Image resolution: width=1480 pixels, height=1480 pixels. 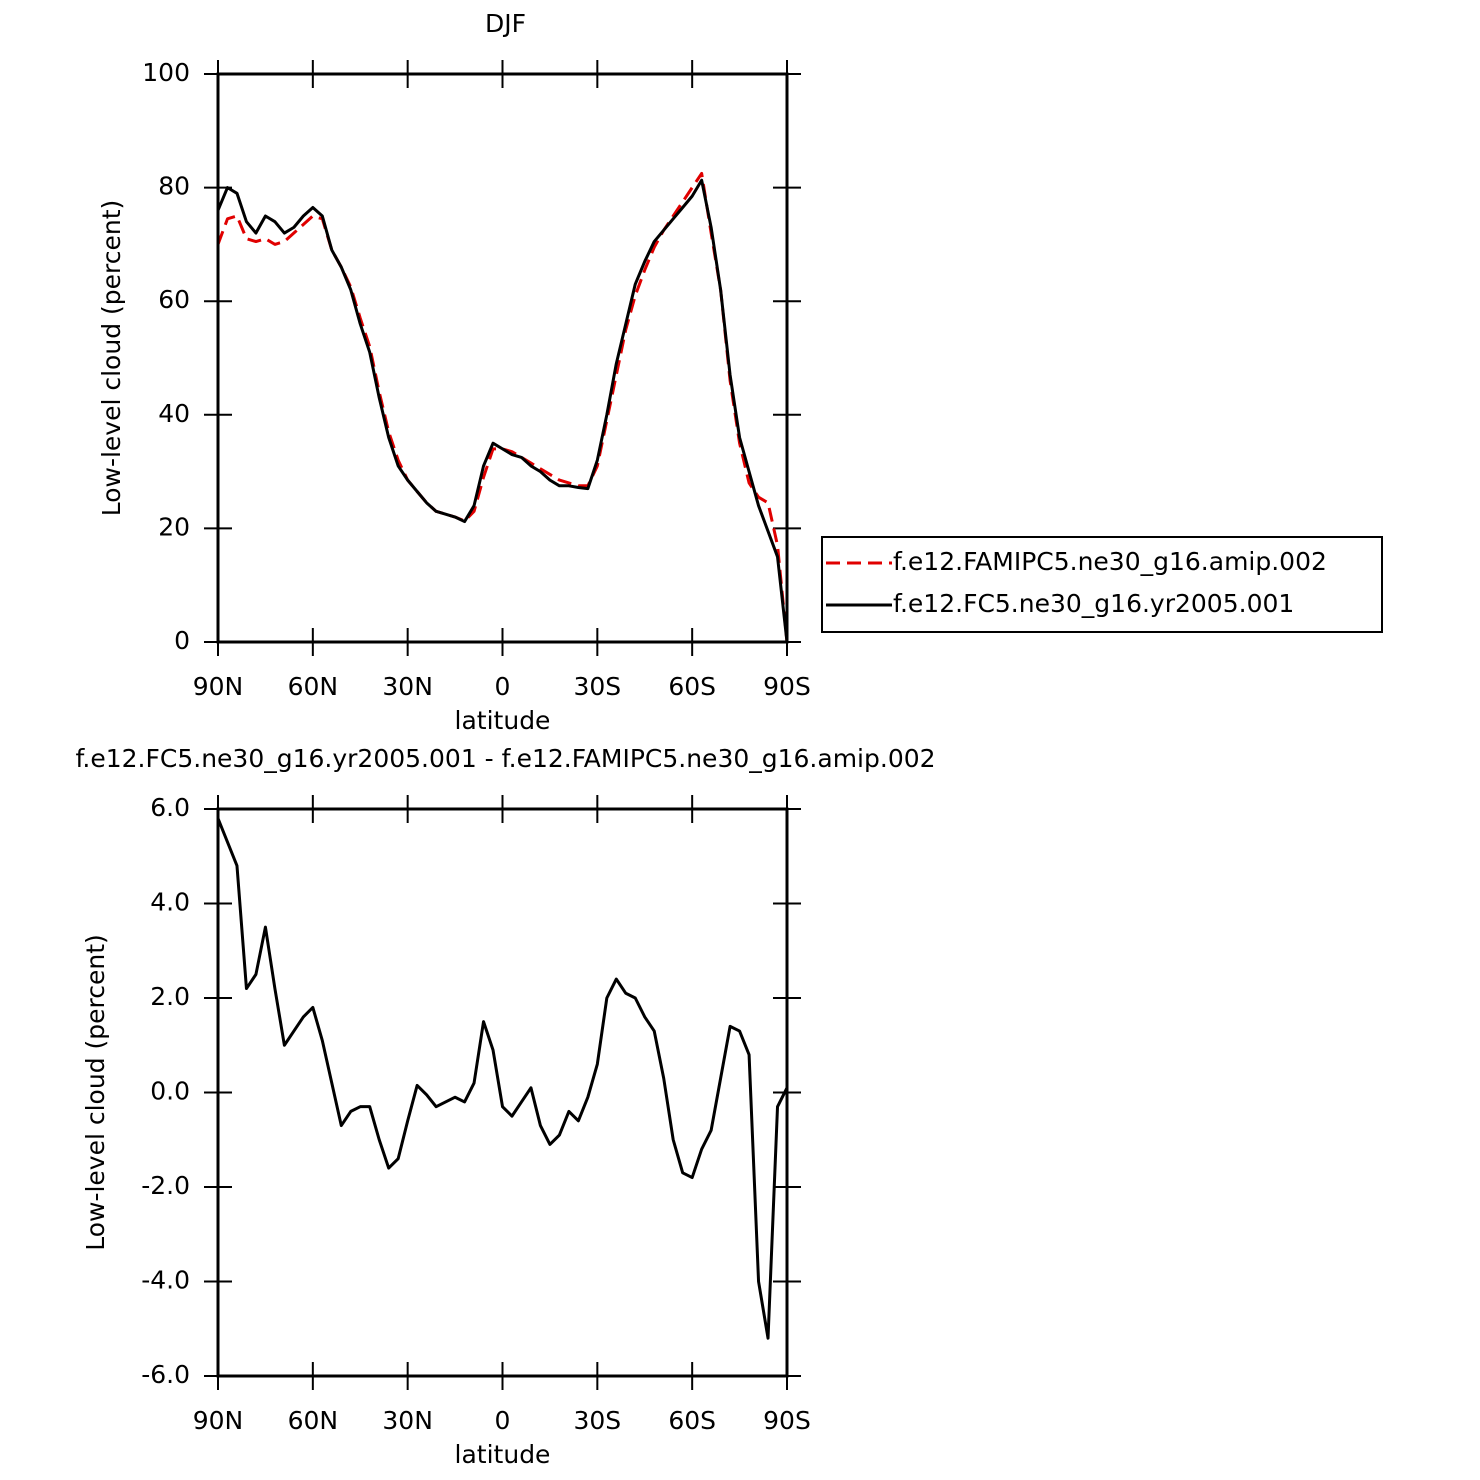 I want to click on y-tick-label: -4.0, so click(x=165, y=1280).